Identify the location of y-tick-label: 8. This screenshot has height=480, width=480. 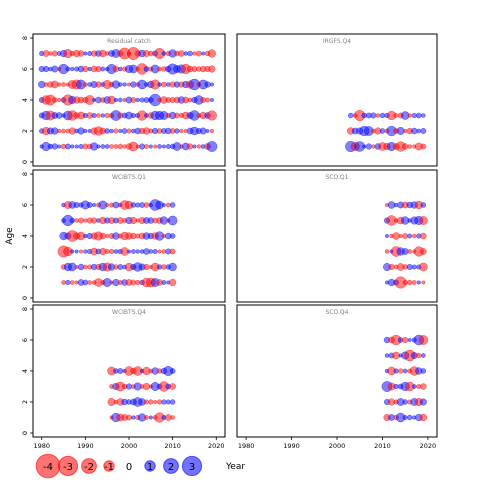
(25, 309).